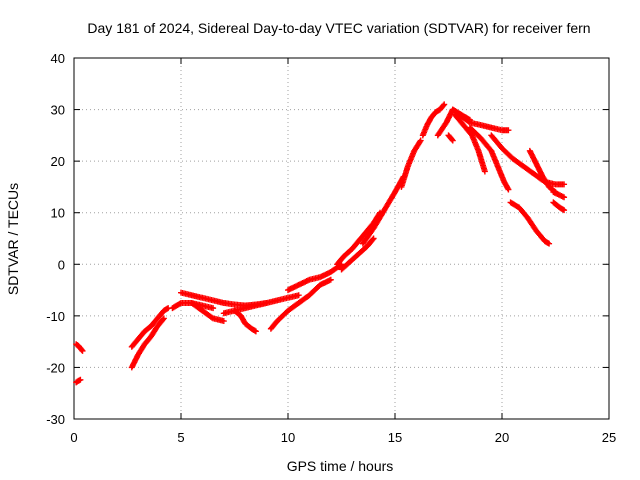 This screenshot has height=480, width=640. What do you see at coordinates (61, 264) in the screenshot?
I see `y-tick-label: 0` at bounding box center [61, 264].